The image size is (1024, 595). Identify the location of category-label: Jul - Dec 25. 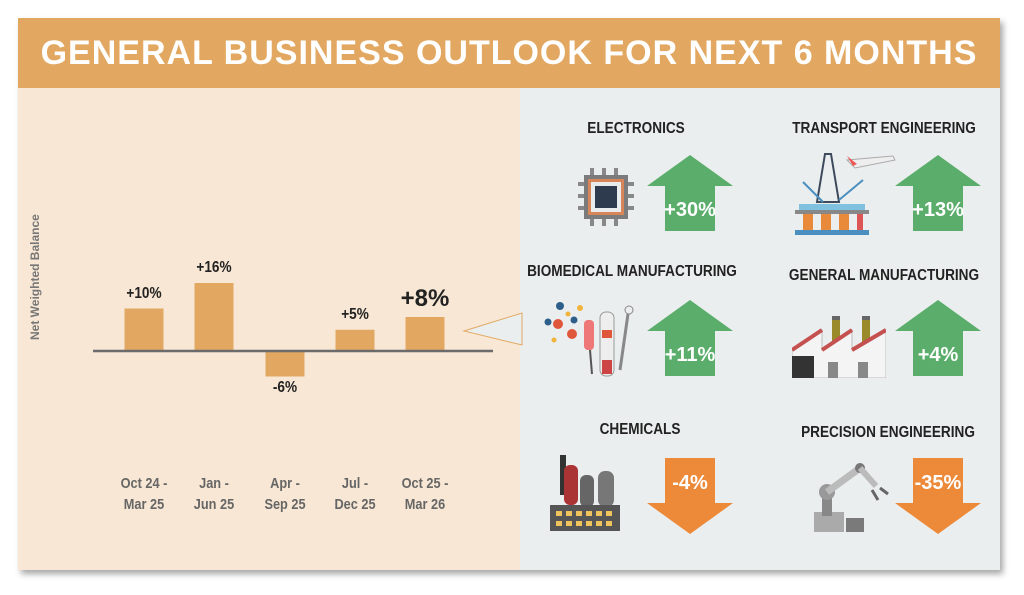
(355, 494).